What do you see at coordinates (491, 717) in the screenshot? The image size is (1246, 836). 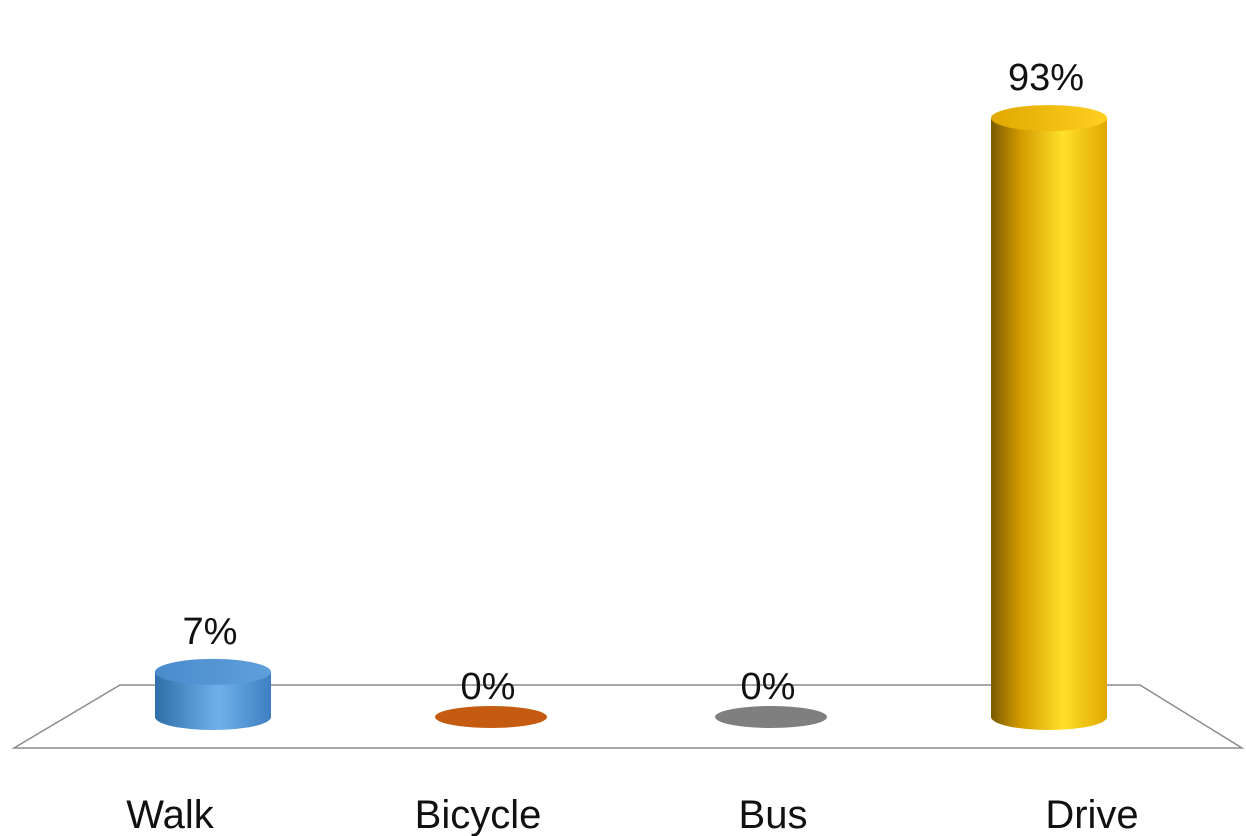 I see `bar-bicycle` at bounding box center [491, 717].